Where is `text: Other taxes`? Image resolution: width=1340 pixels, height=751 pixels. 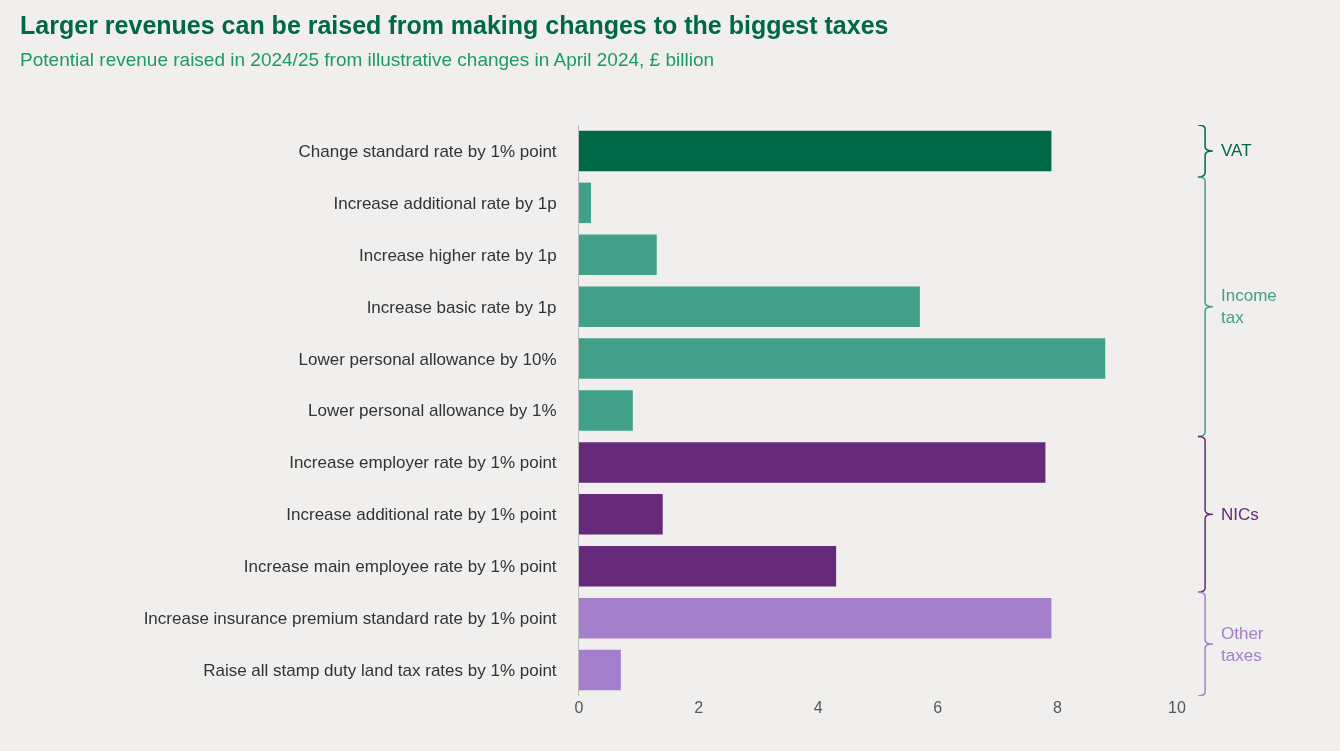
text: Other taxes is located at coordinates (1242, 645).